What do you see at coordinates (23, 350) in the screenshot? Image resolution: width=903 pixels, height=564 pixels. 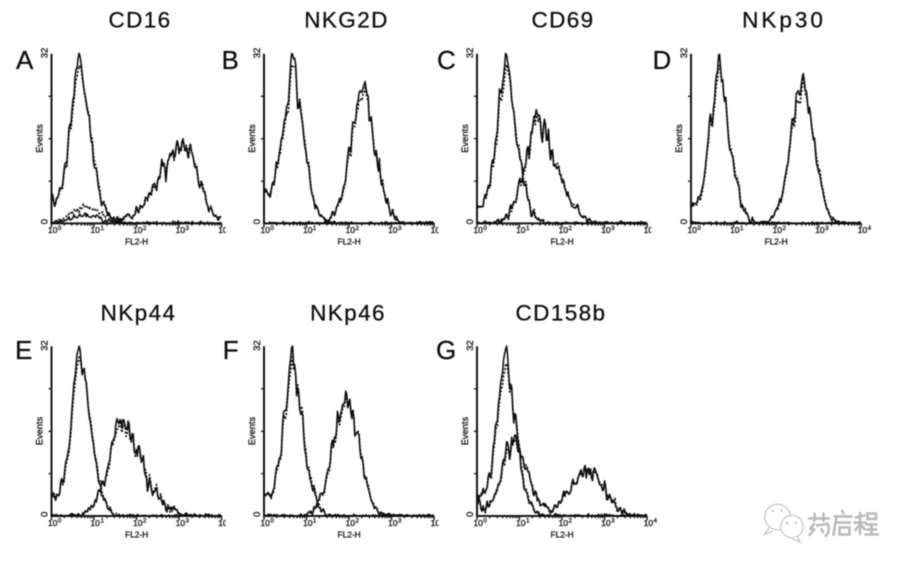 I see `svg-text: E` at bounding box center [23, 350].